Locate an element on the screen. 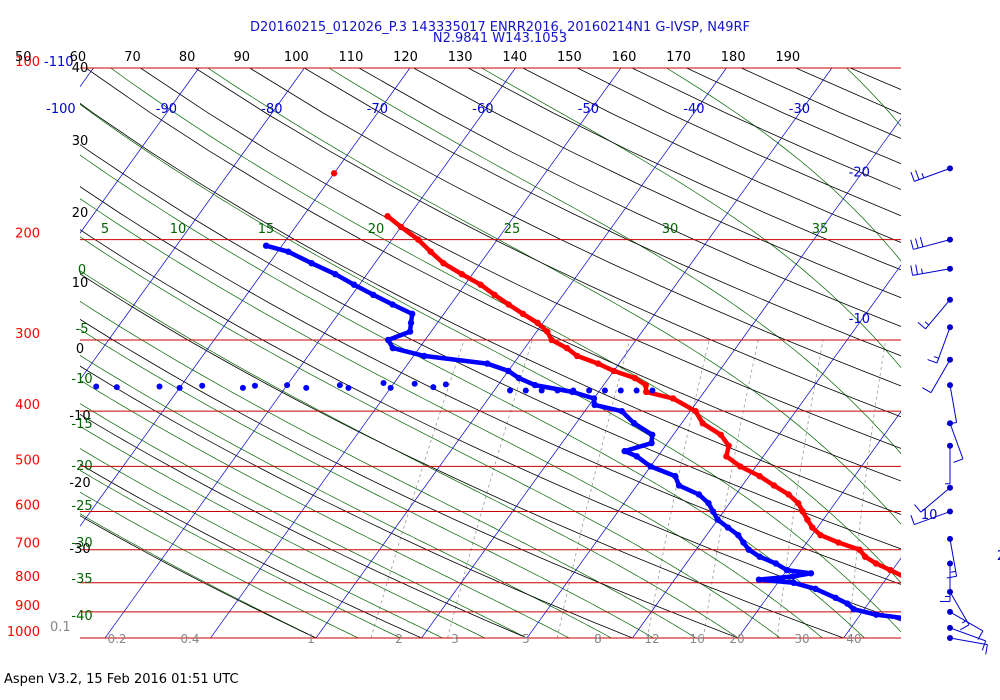 Image resolution: width=1000 pixels, height=700 pixels. wind-barbs-column is located at coordinates (949, 410).